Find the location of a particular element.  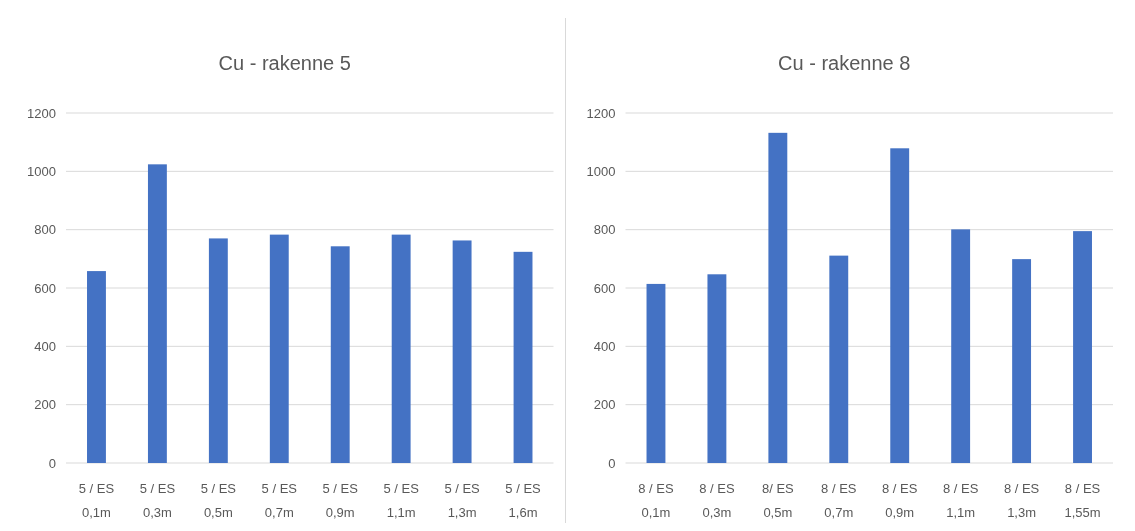

x-tick-label: 5 / ES 1,1m is located at coordinates (401, 500).